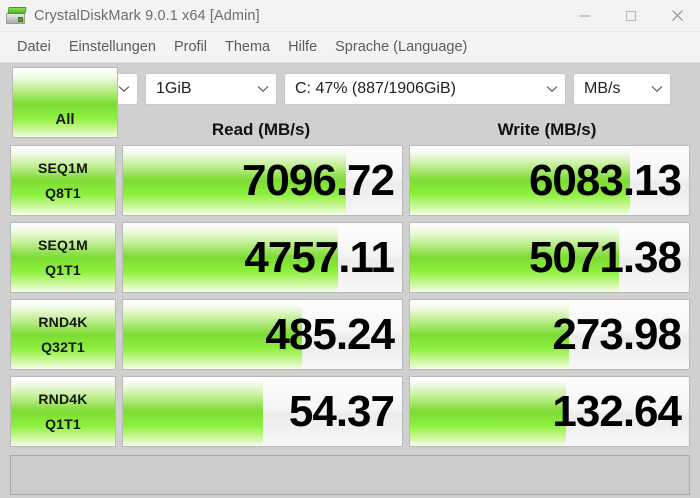  I want to click on write-result-value: 5071.38, so click(605, 257).